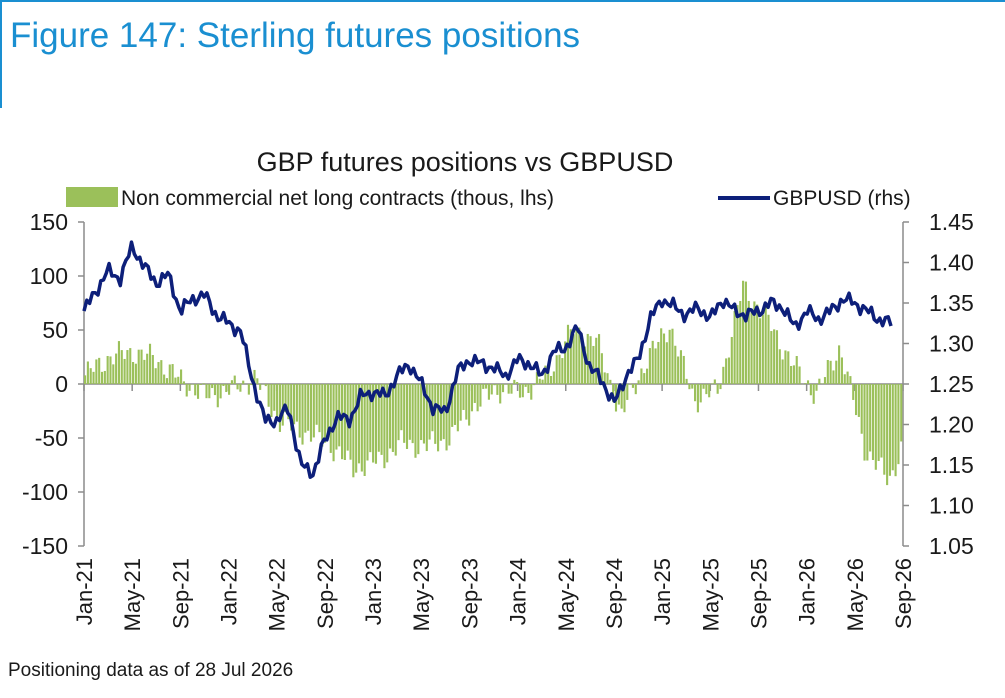 The image size is (1005, 698). I want to click on footnote: Positioning data as of 28 Jul 2026, so click(151, 670).